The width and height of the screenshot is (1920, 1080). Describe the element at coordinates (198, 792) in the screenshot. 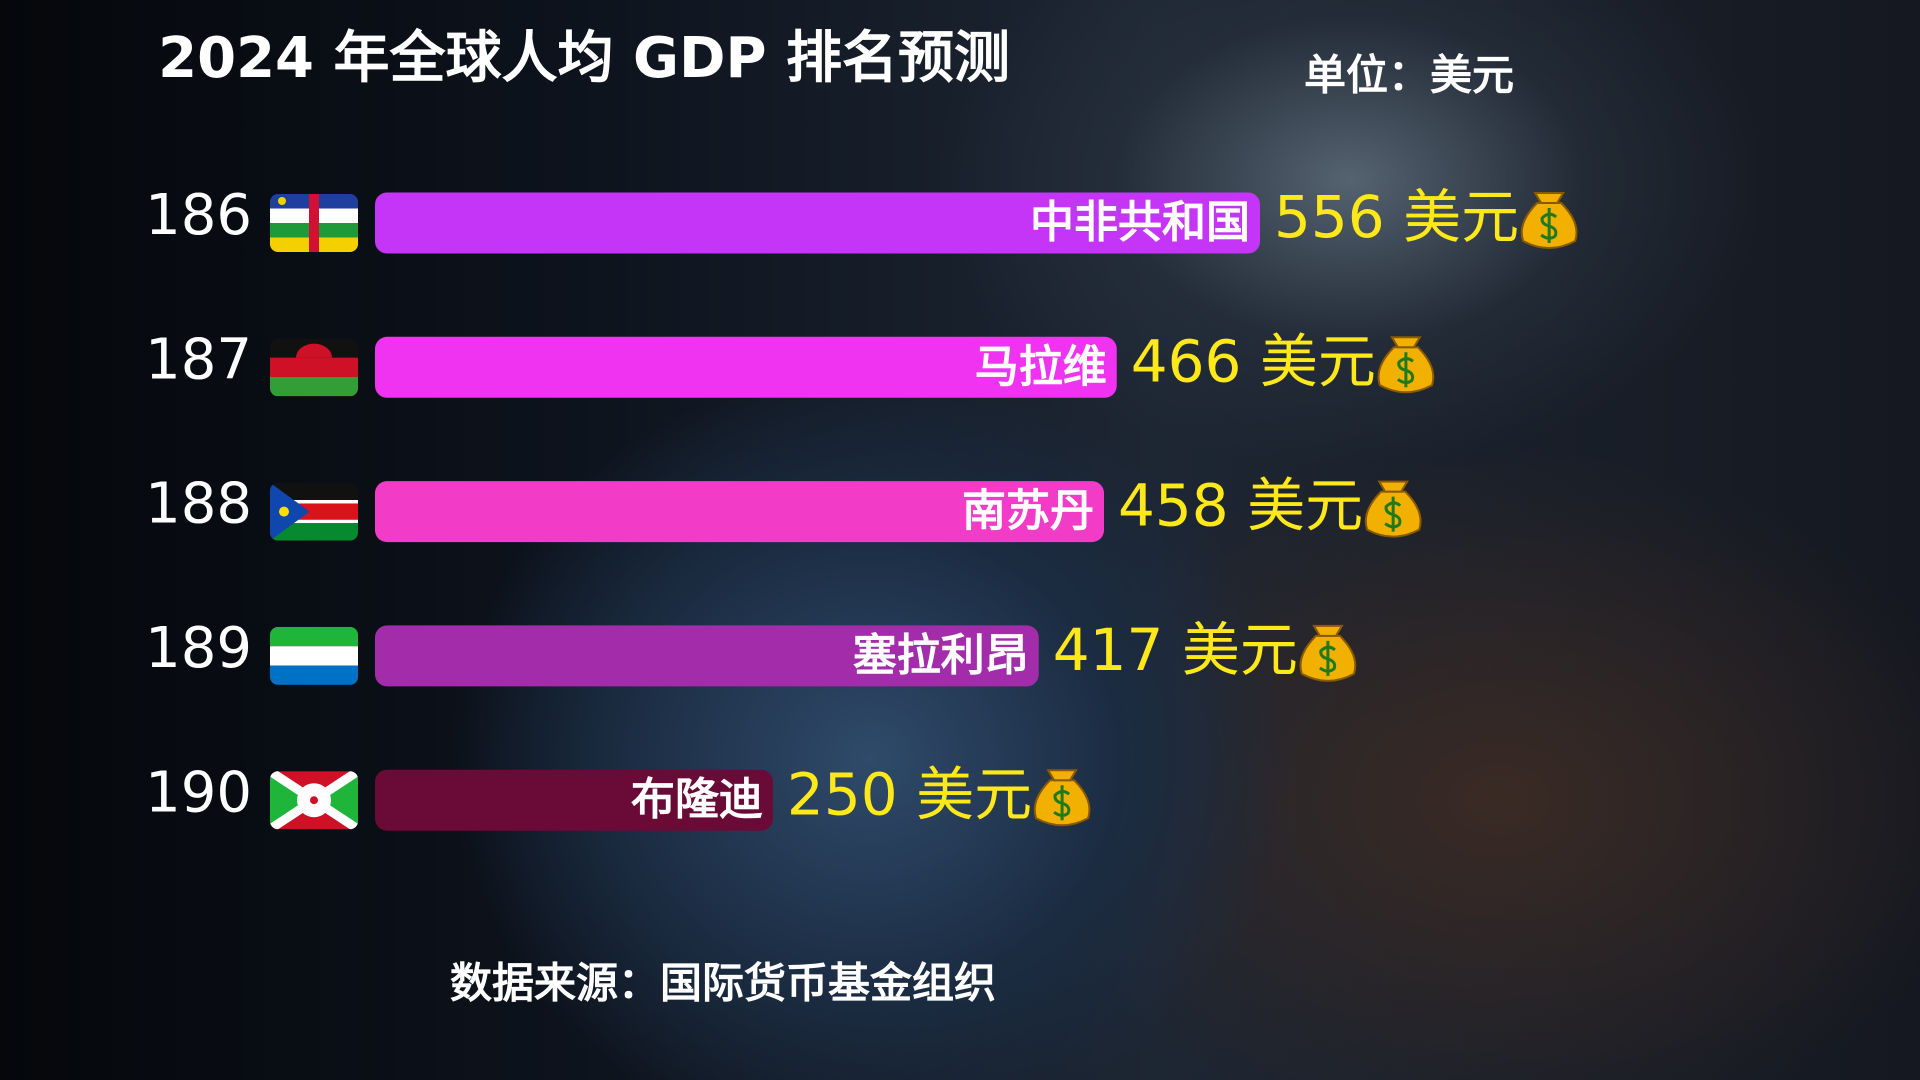

I see `rank-label: 190` at that location.